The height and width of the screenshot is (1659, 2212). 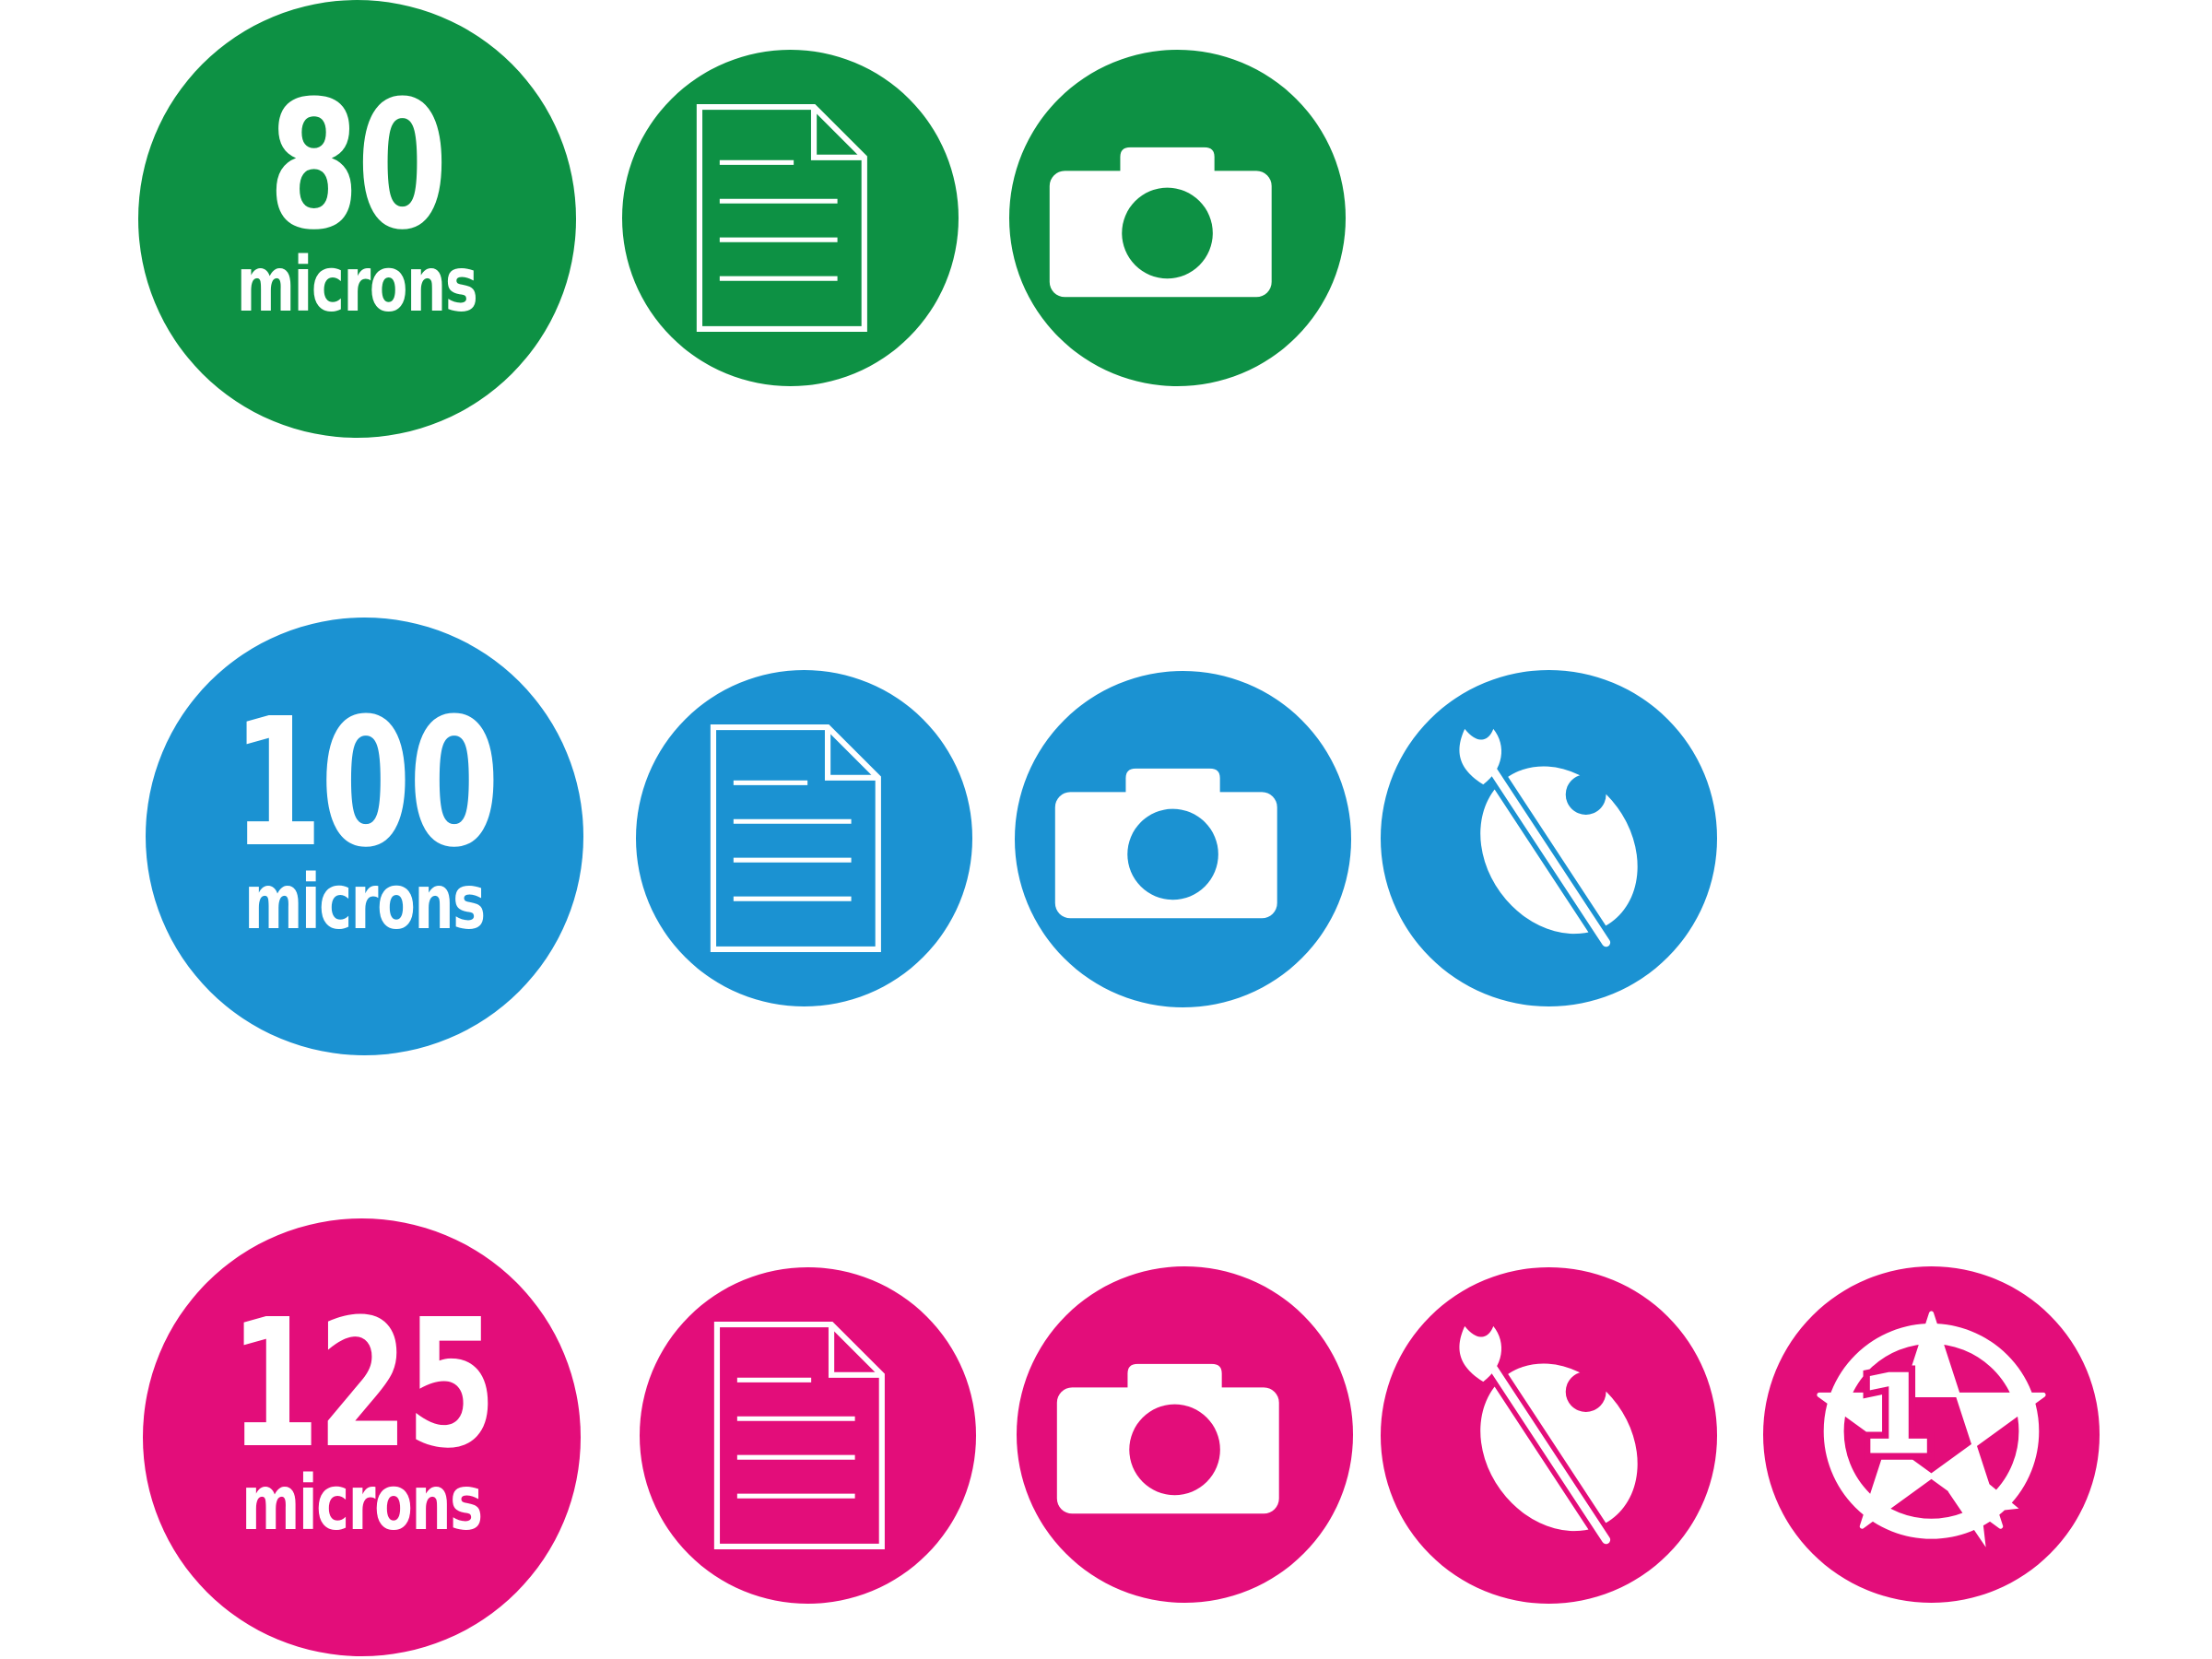 I want to click on thickness-value: 80, so click(x=358, y=166).